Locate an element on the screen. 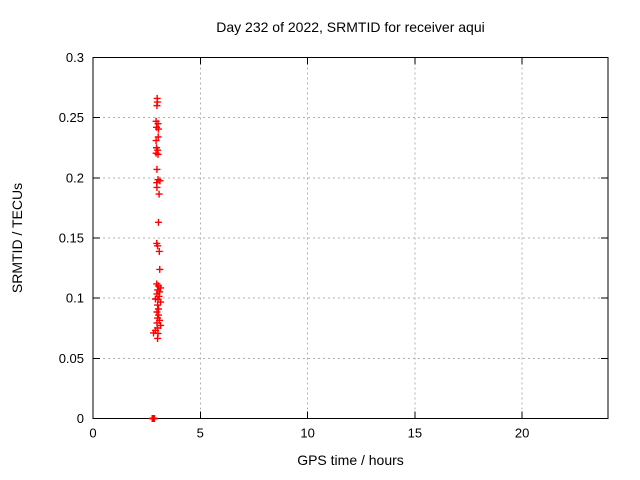 The height and width of the screenshot is (480, 640). series-SRMTID is located at coordinates (156, 258).